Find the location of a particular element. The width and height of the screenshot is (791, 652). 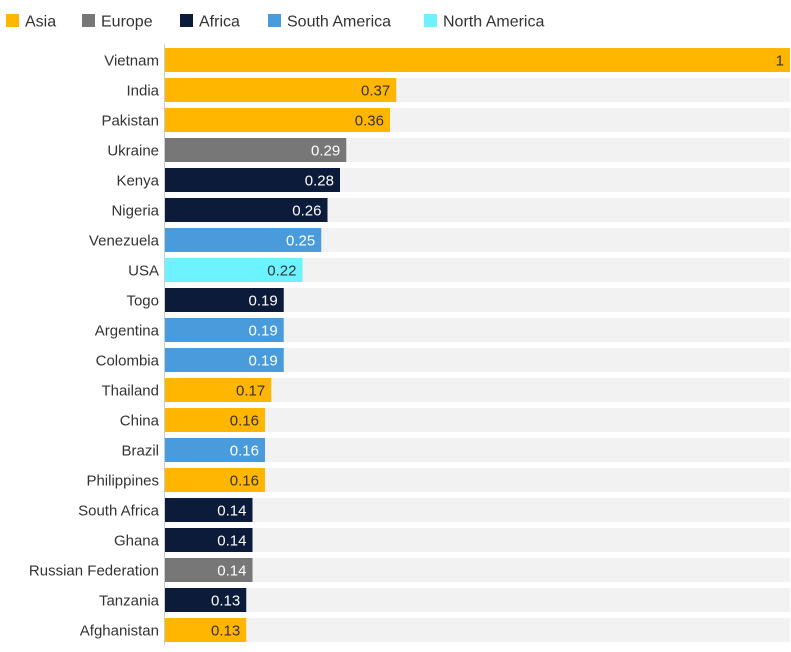

category-label-tanzania: Tanzania is located at coordinates (129, 601).